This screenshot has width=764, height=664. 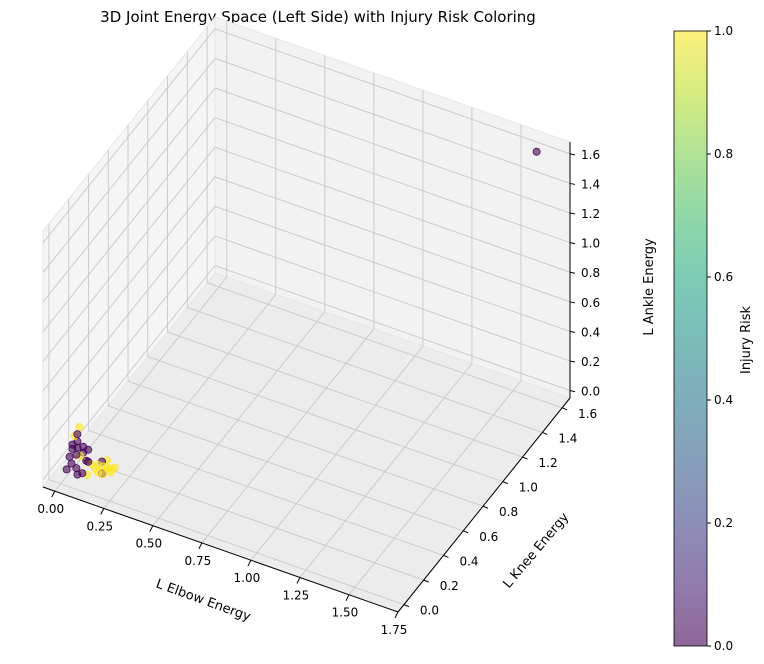 I want to click on y-tick-label: 0.4, so click(x=468, y=561).